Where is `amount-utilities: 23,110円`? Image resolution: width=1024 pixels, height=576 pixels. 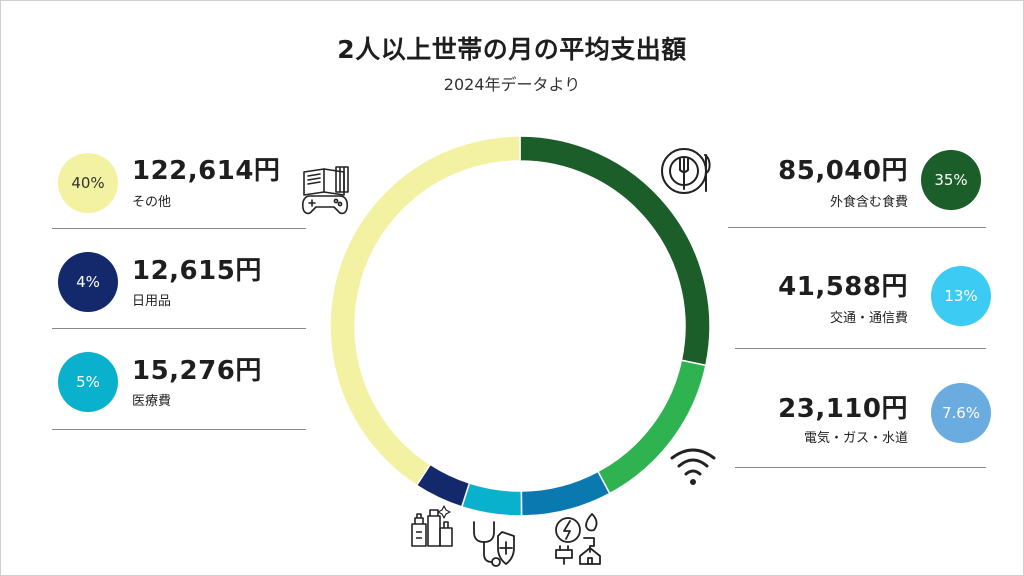
amount-utilities: 23,110円 is located at coordinates (843, 409).